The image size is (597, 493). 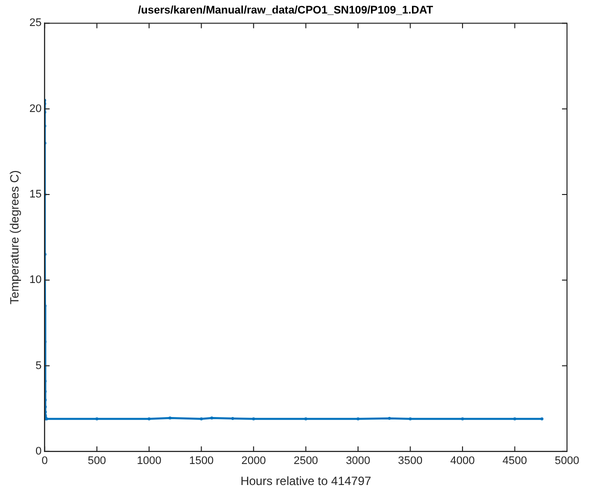 What do you see at coordinates (286, 10) in the screenshot?
I see `chart-title: /users/karen/Manual/raw_data/CPO1_SN109/P109_1.DAT` at bounding box center [286, 10].